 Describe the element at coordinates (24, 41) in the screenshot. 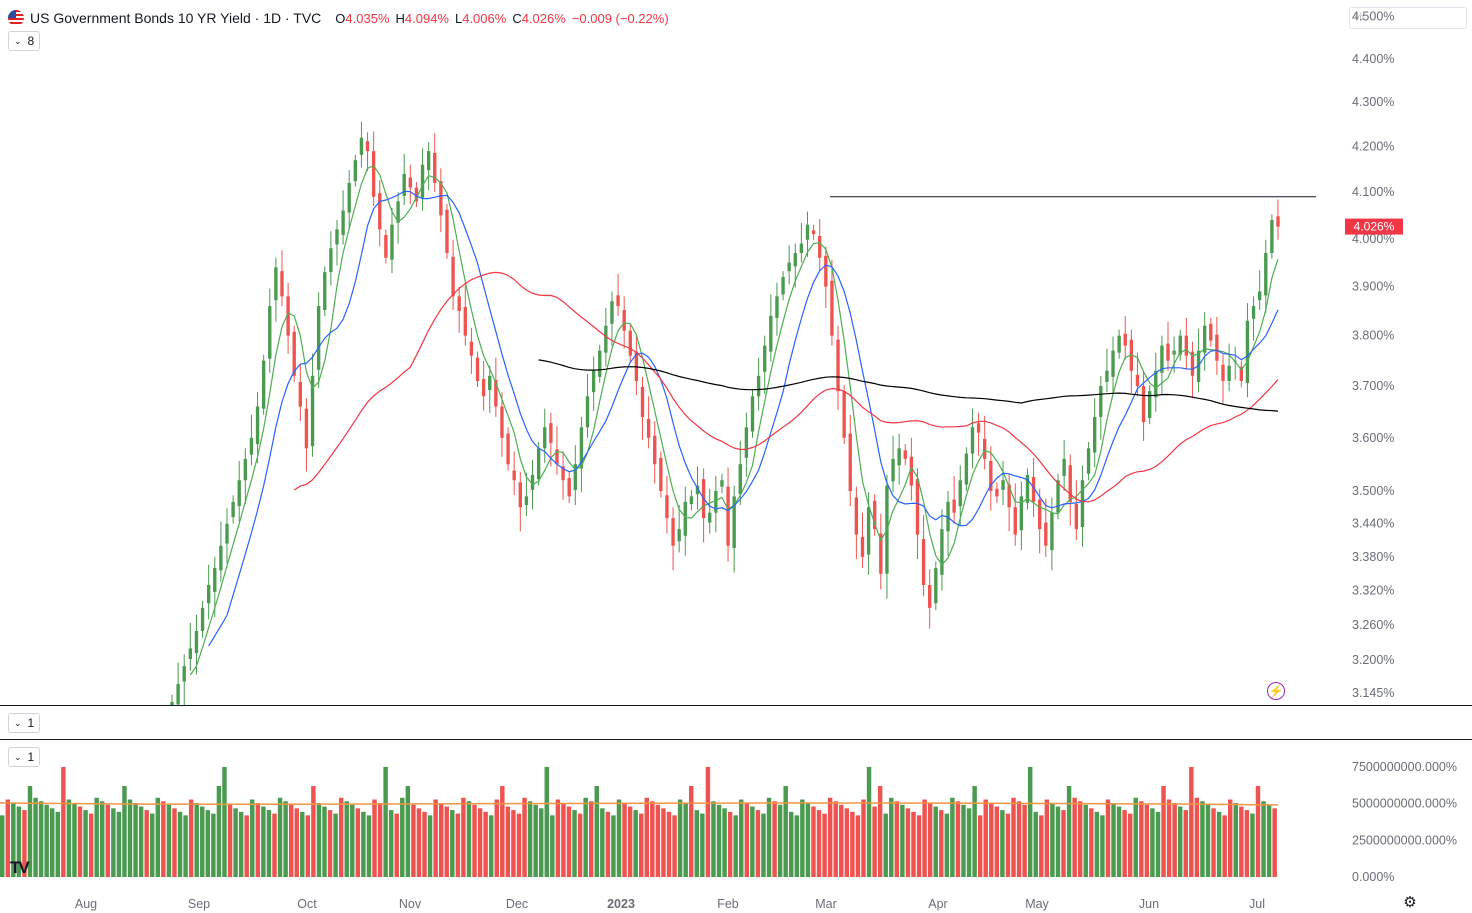

I see `indicators-toggle-button: ⌄ 8` at that location.